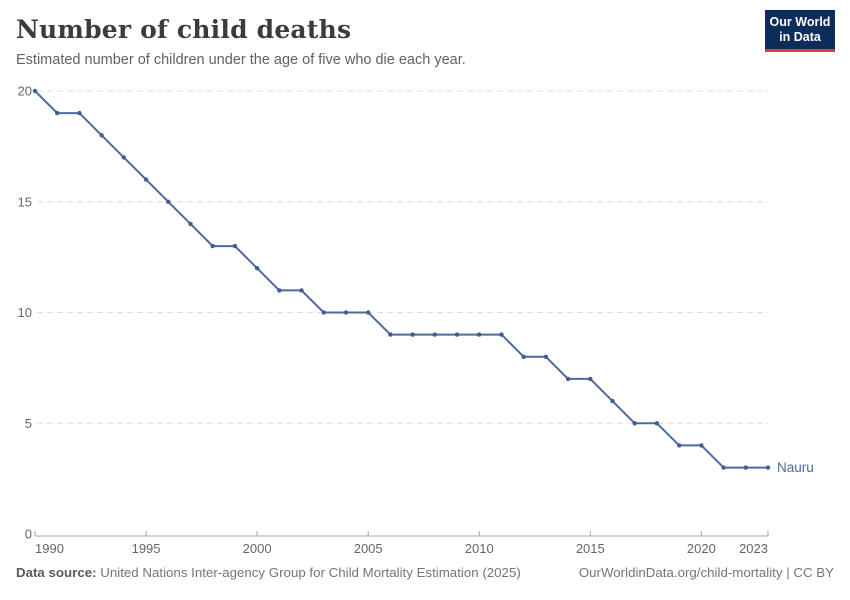 This screenshot has height=600, width=850. I want to click on y-axis-label: 20, so click(25, 91).